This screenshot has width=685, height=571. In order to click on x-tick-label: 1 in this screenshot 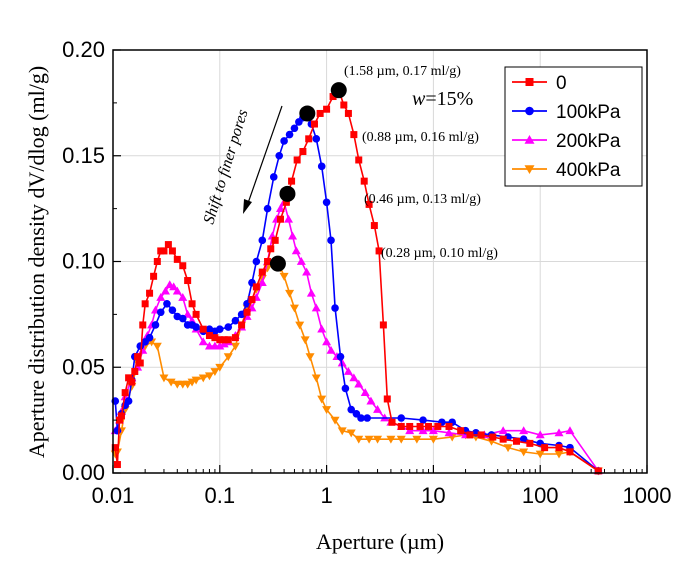, I will do `click(326, 495)`.